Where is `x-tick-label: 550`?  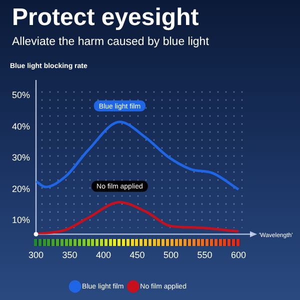 x-tick-label: 550 is located at coordinates (204, 255).